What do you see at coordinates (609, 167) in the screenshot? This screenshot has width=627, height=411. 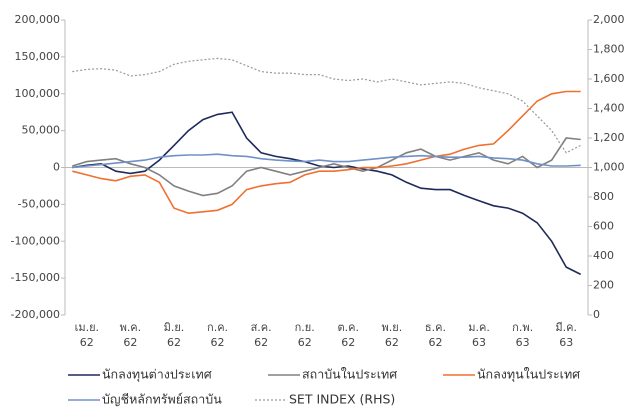 I see `y2-tick-label: 1,000` at bounding box center [609, 167].